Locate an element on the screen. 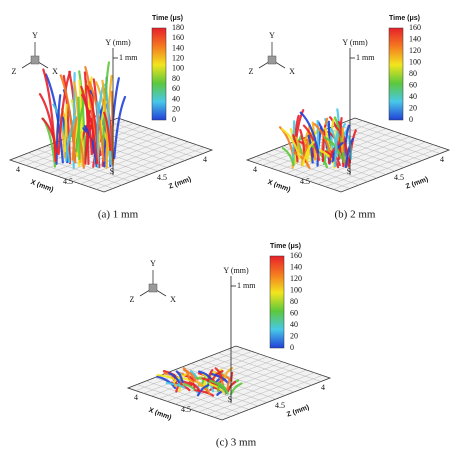  caption: (c) 3 mm is located at coordinates (236, 443).